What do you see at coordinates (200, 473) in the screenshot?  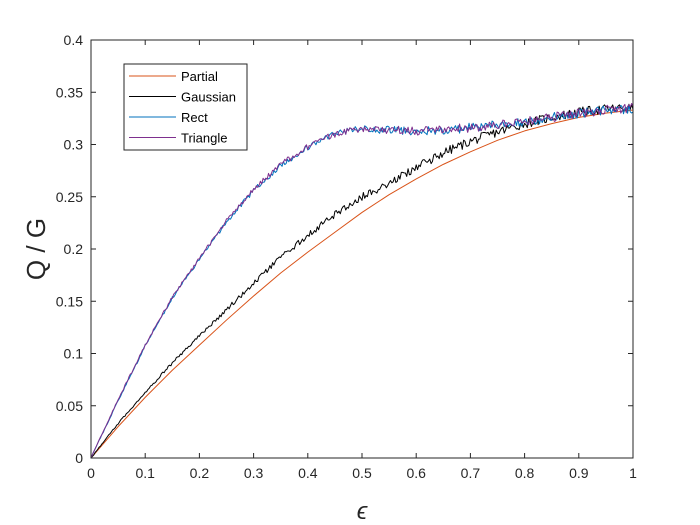 I see `x-tick-label: 0.2` at bounding box center [200, 473].